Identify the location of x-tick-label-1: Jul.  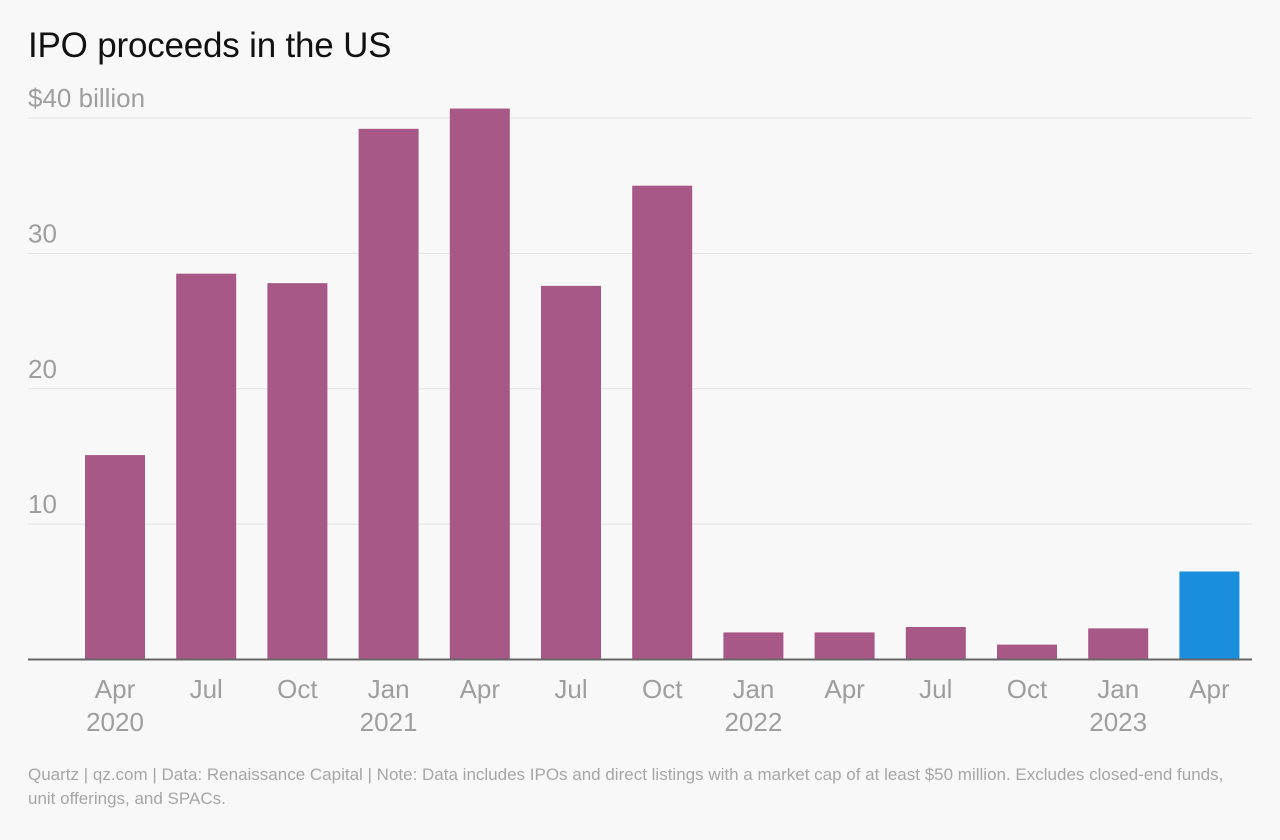
(206, 689).